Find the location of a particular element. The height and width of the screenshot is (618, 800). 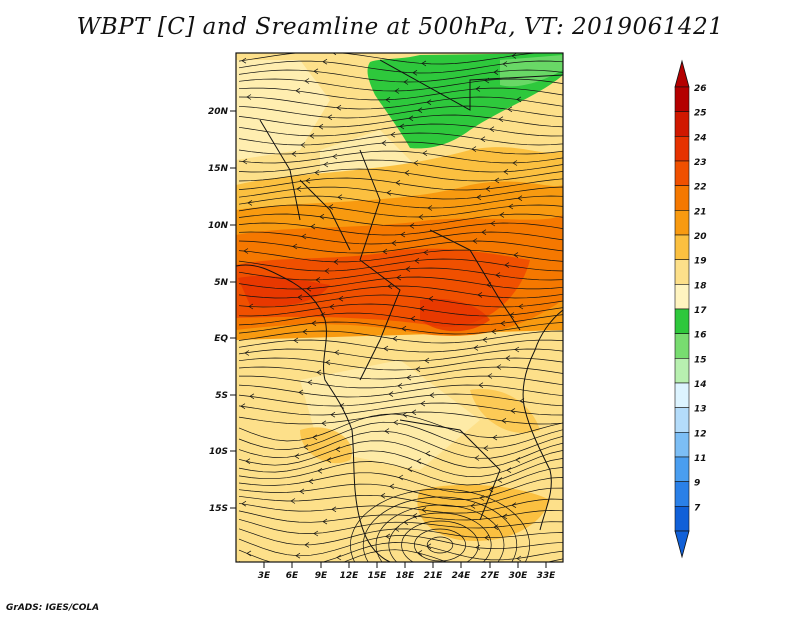

colorbar: 26 25 24 23 22 21 20 19 18 17 16 15 14 13 12 11 9 7 is located at coordinates (690, 309).